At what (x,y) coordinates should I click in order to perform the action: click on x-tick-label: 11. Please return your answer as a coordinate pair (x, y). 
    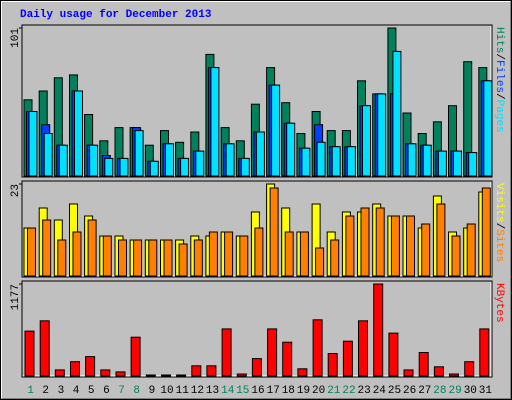
    Looking at the image, I should click on (183, 391).